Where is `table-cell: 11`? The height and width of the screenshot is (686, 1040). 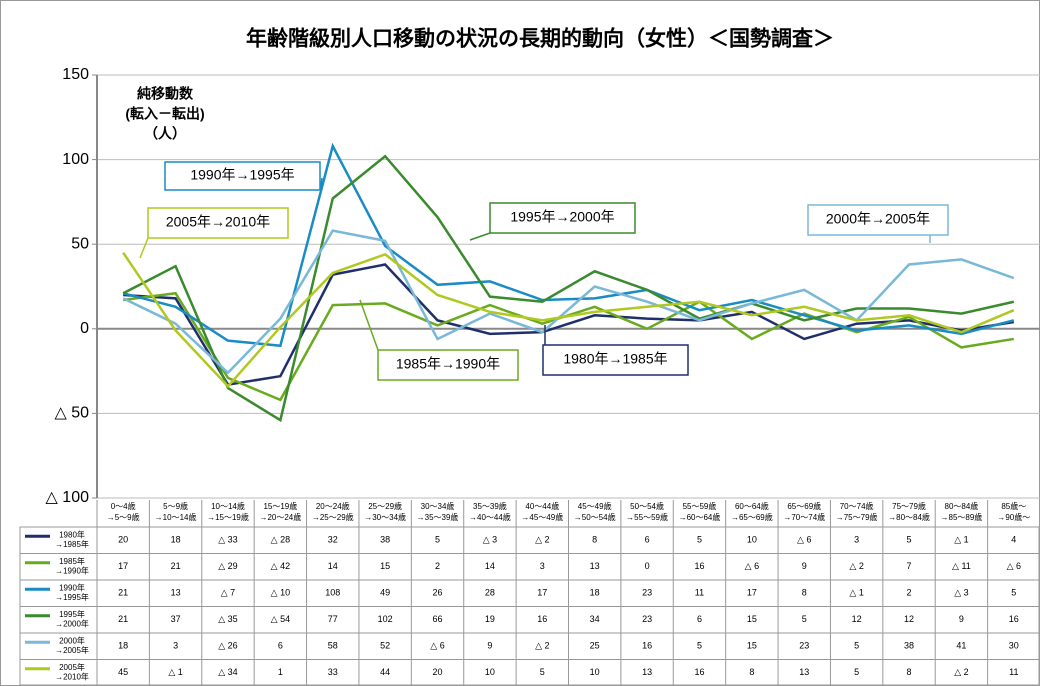 table-cell: 11 is located at coordinates (699, 593).